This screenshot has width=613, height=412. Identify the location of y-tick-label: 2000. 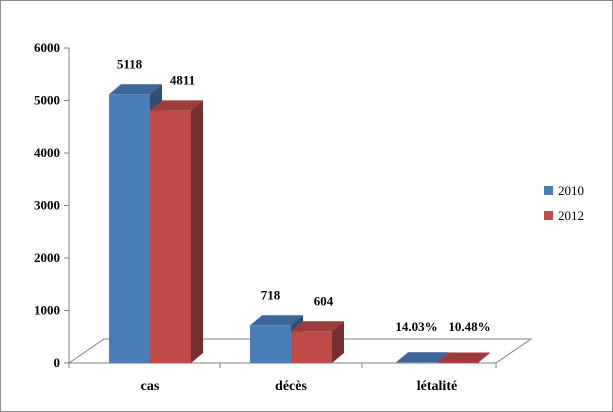
(47, 257).